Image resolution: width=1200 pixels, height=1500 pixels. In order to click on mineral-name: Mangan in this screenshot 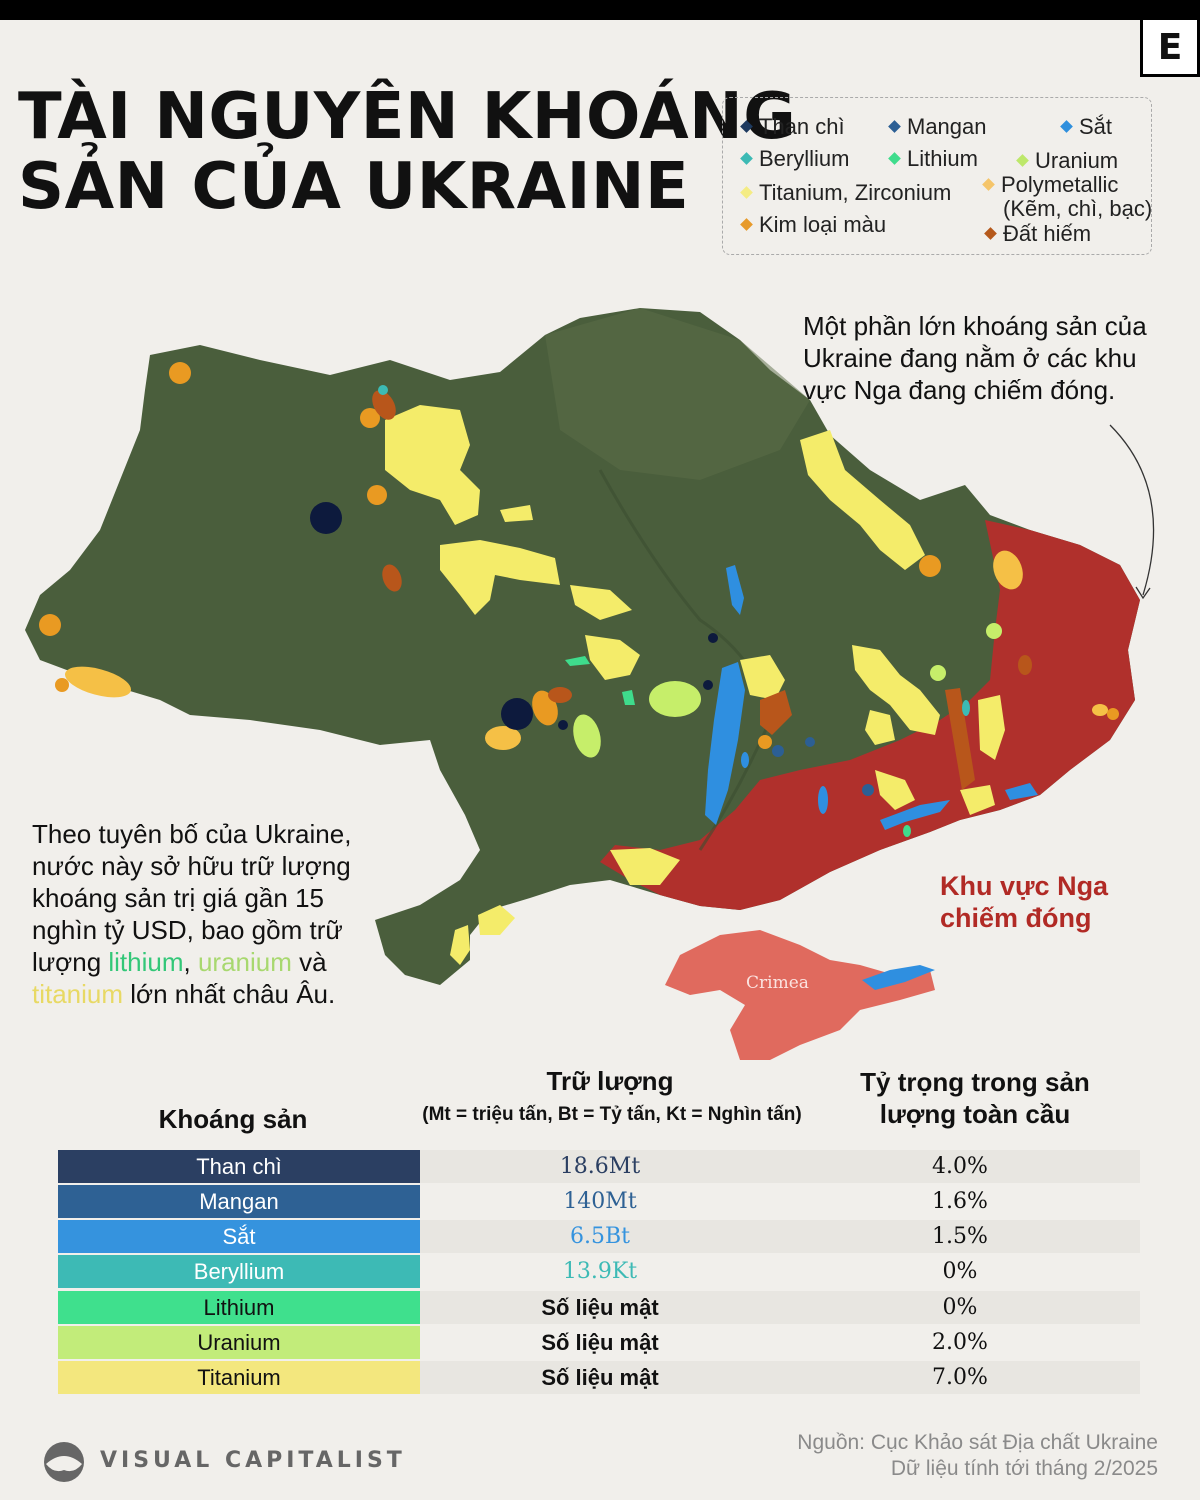, I will do `click(239, 1201)`.